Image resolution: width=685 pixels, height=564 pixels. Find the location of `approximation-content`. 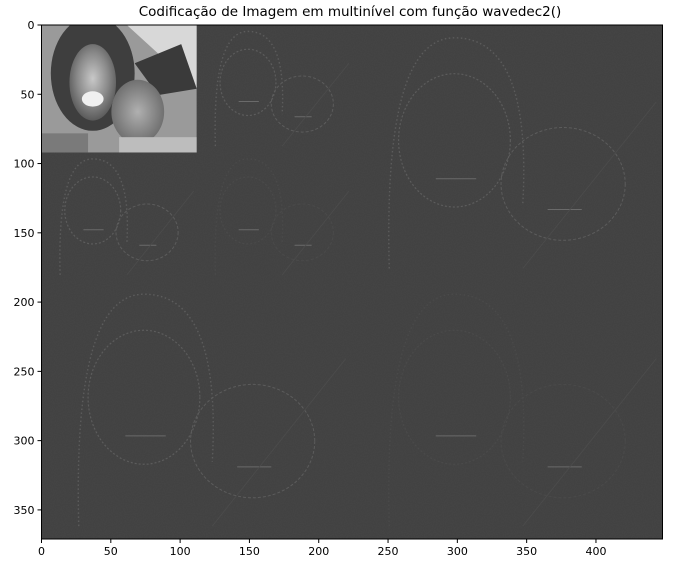

approximation-content is located at coordinates (119, 89).